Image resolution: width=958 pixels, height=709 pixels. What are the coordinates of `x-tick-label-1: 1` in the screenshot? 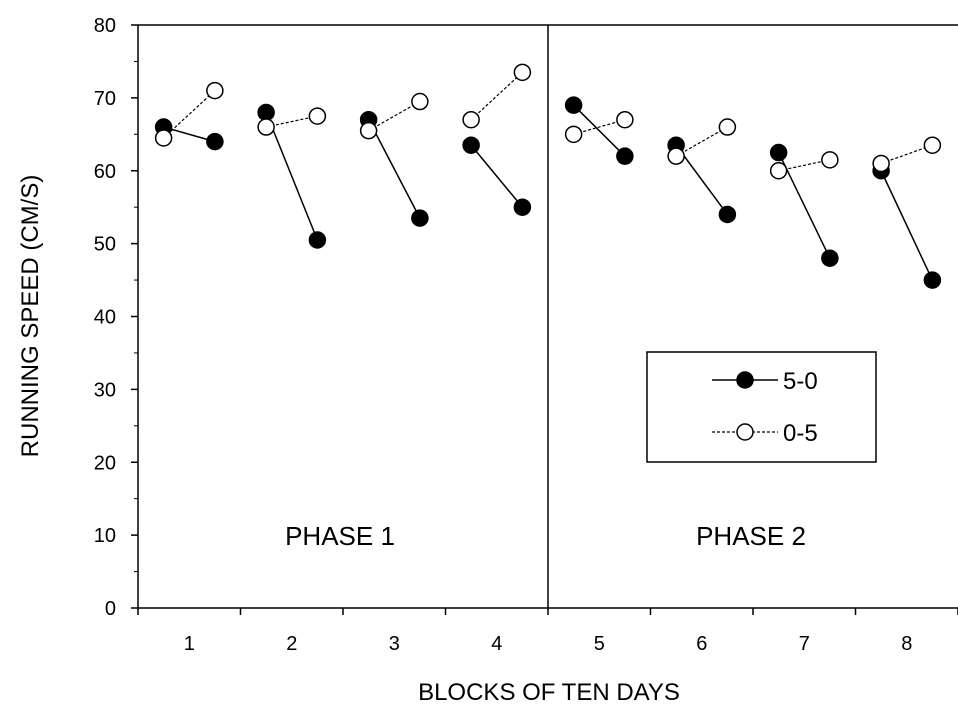 It's located at (189, 644).